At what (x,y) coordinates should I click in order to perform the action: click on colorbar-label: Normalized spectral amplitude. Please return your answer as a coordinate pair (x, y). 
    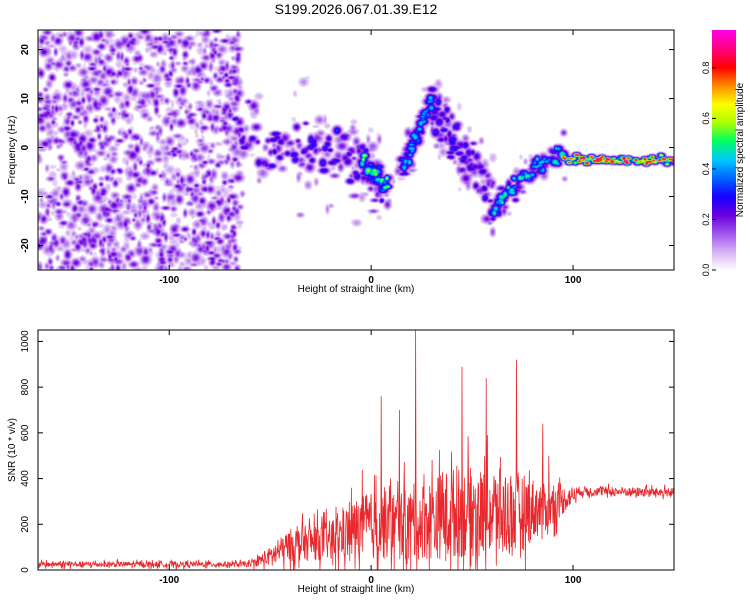
    Looking at the image, I should click on (740, 149).